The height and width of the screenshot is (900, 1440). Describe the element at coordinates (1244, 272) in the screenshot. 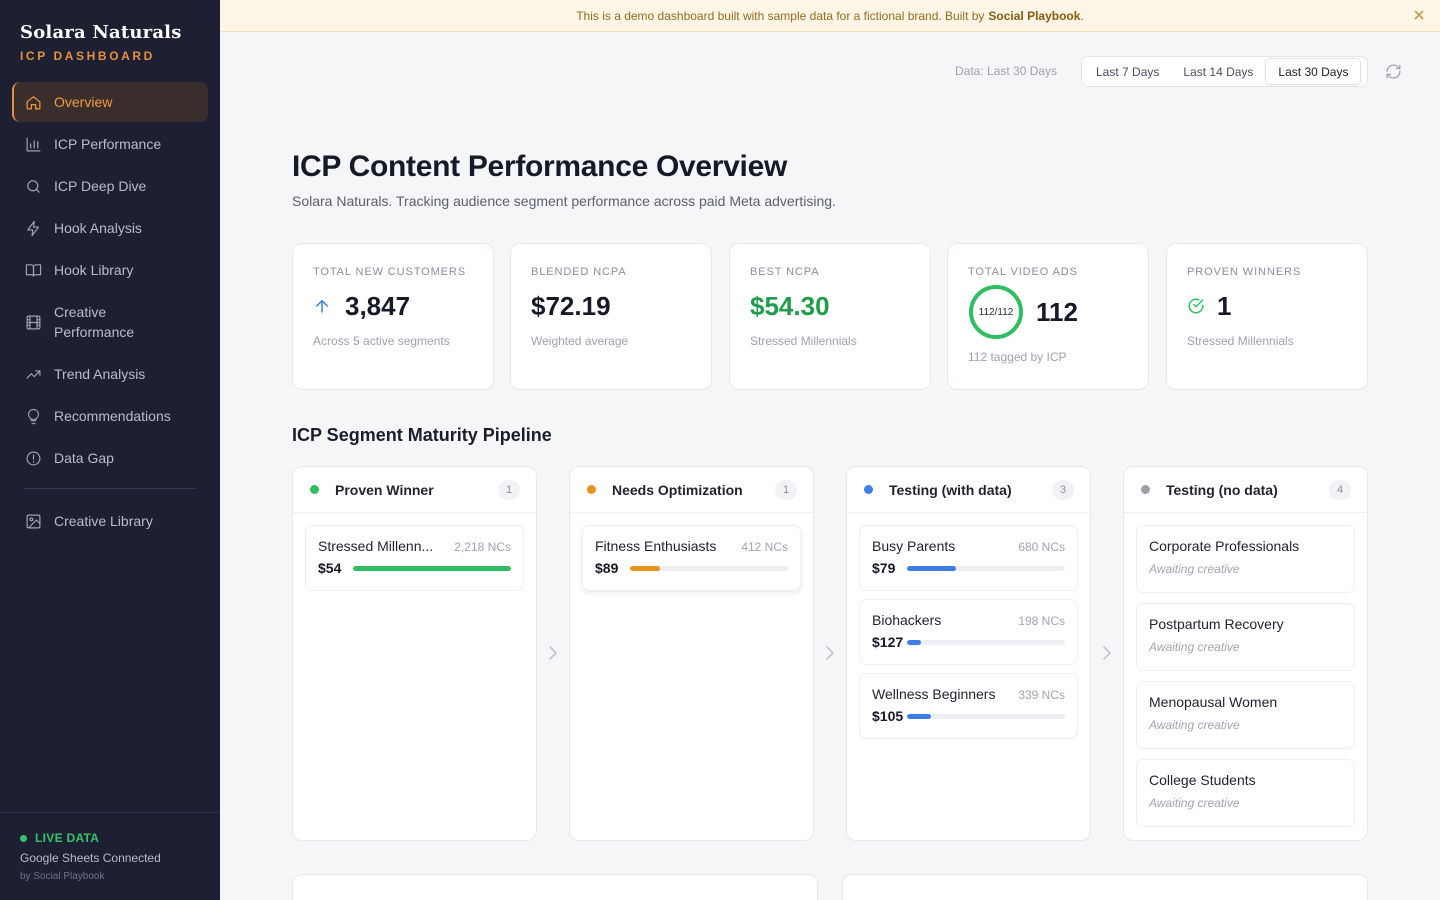

I see `kpi-label: PROVEN WINNERS` at that location.